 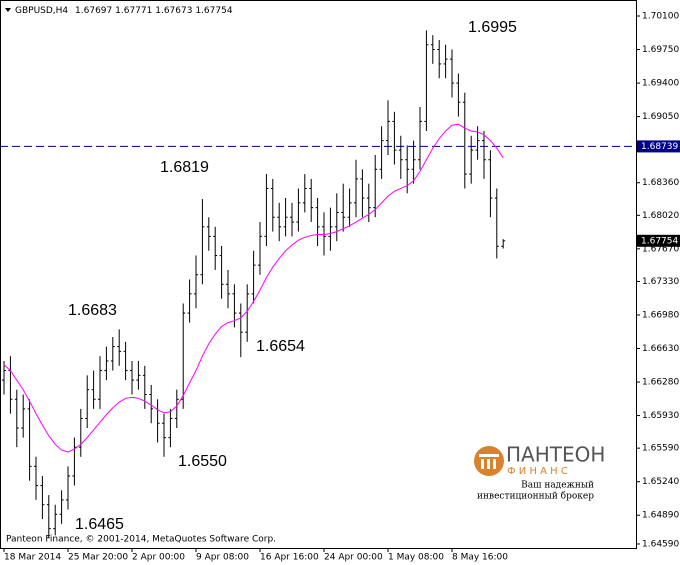 I want to click on logo-name: ПАНТЕОН, so click(x=555, y=455).